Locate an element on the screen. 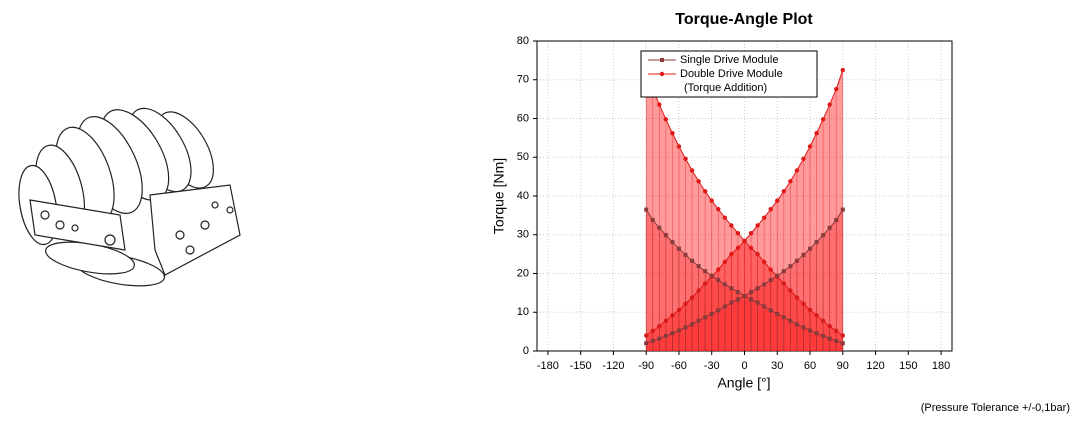 This screenshot has width=1077, height=422. legend-label: Single Drive Module is located at coordinates (729, 60).